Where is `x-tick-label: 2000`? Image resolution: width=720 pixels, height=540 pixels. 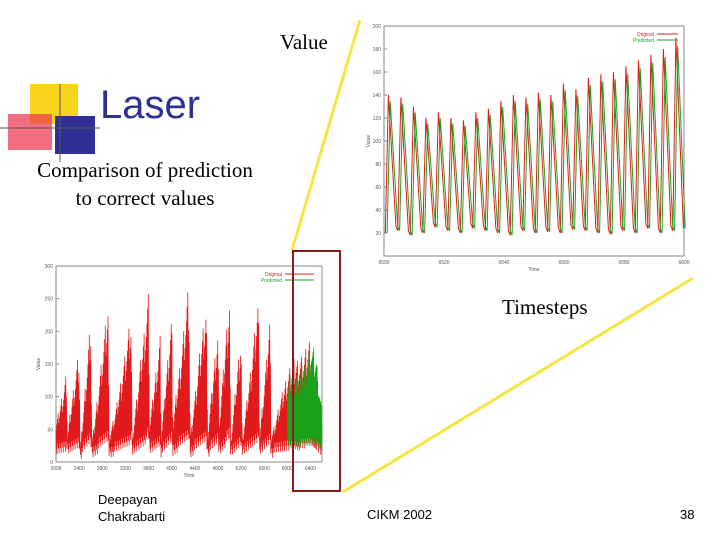 x-tick-label: 2000 is located at coordinates (55, 469).